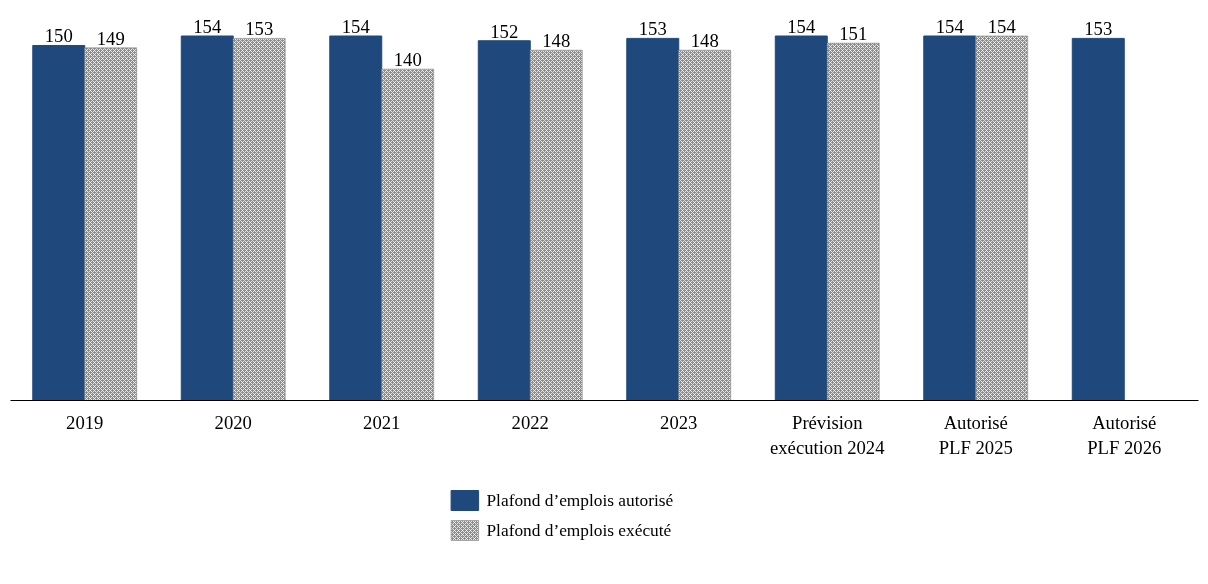 Image resolution: width=1208 pixels, height=584 pixels. What do you see at coordinates (579, 530) in the screenshot?
I see `legend-label: Plafond d’emplois exécuté` at bounding box center [579, 530].